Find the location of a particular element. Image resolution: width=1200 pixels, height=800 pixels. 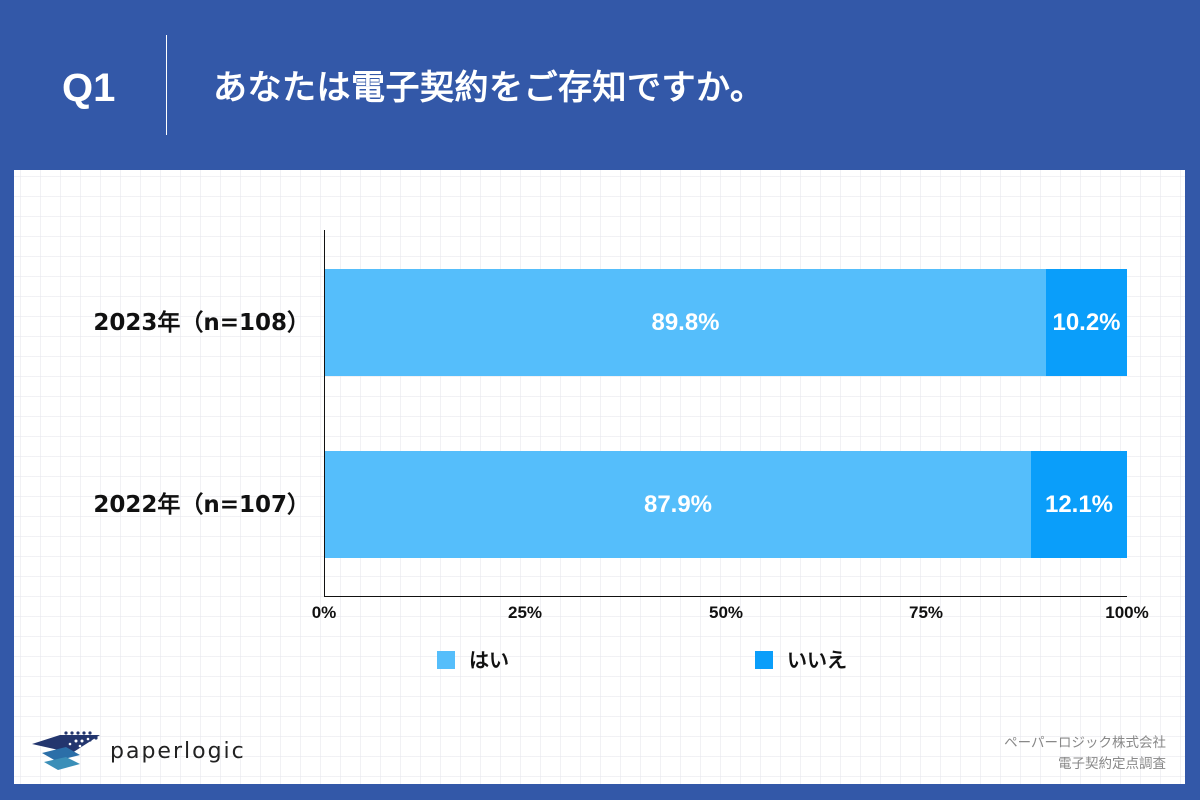

y-axis-line is located at coordinates (324, 413).